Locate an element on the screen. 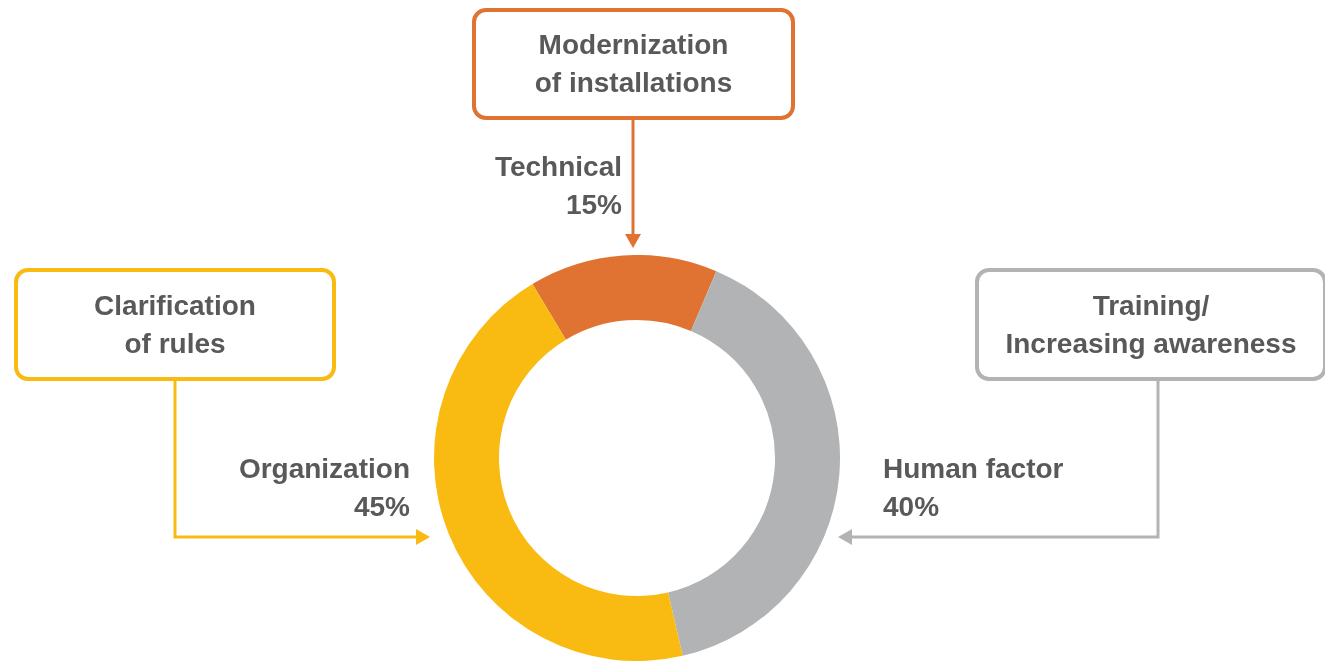 Image resolution: width=1325 pixels, height=662 pixels. slice-label: Human factor is located at coordinates (973, 469).